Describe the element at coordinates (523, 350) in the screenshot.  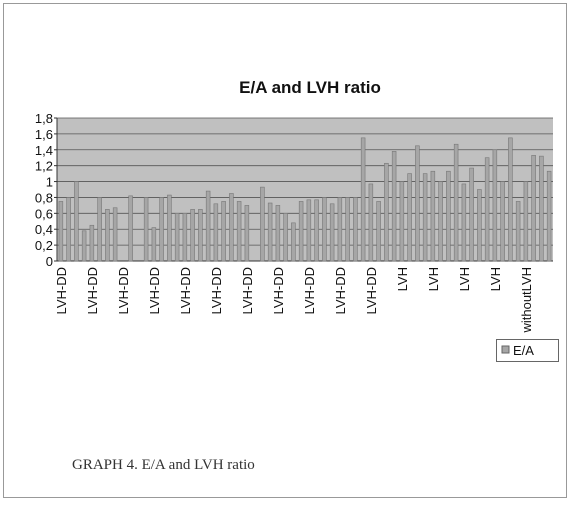
I see `legend-label: E/A` at that location.